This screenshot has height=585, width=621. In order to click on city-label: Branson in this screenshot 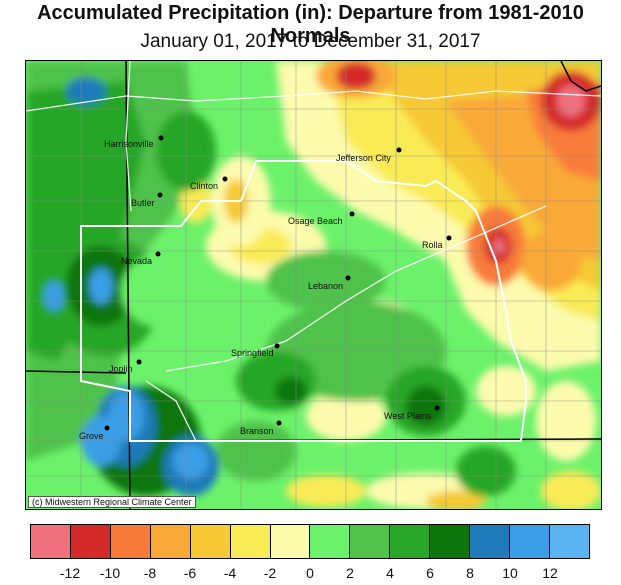, I will do `click(257, 431)`.